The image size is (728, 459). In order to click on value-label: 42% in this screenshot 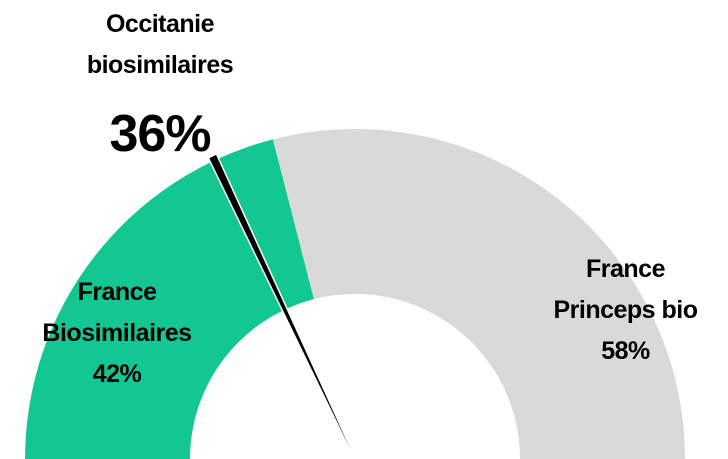, I will do `click(117, 374)`.